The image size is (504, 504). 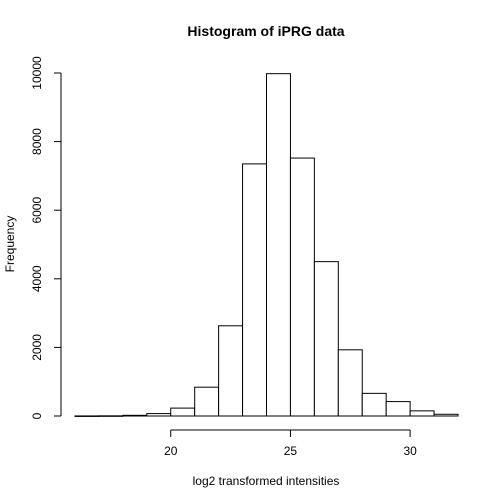 I want to click on y-tick-label: 2000, so click(x=37, y=347).